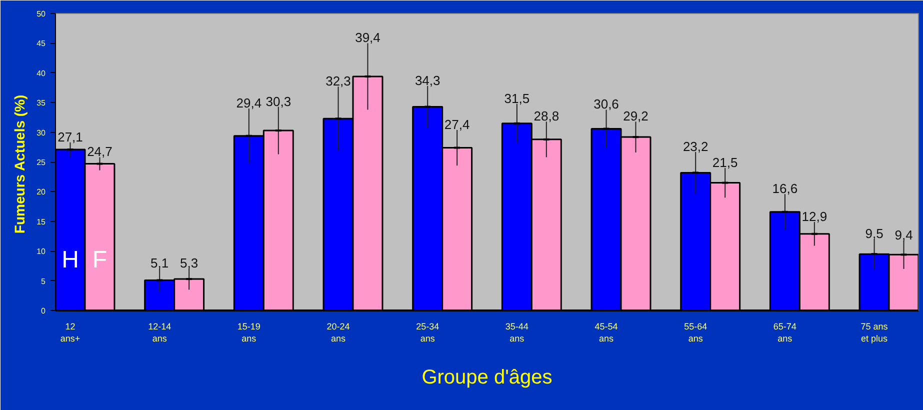 The height and width of the screenshot is (410, 923). I want to click on x-tick-label: 25-34 ans, so click(428, 333).